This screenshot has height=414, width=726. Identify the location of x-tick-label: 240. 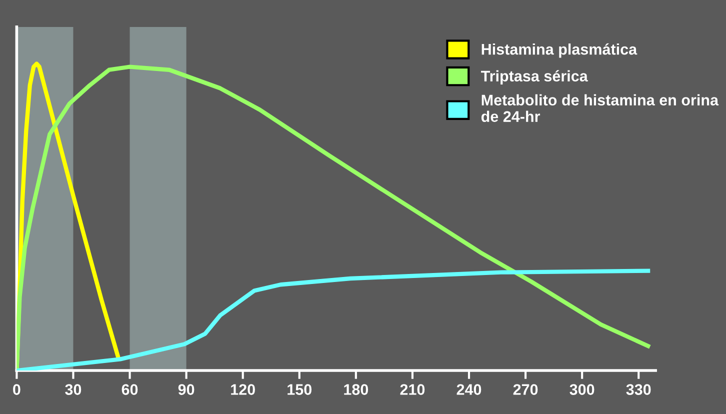
(469, 389).